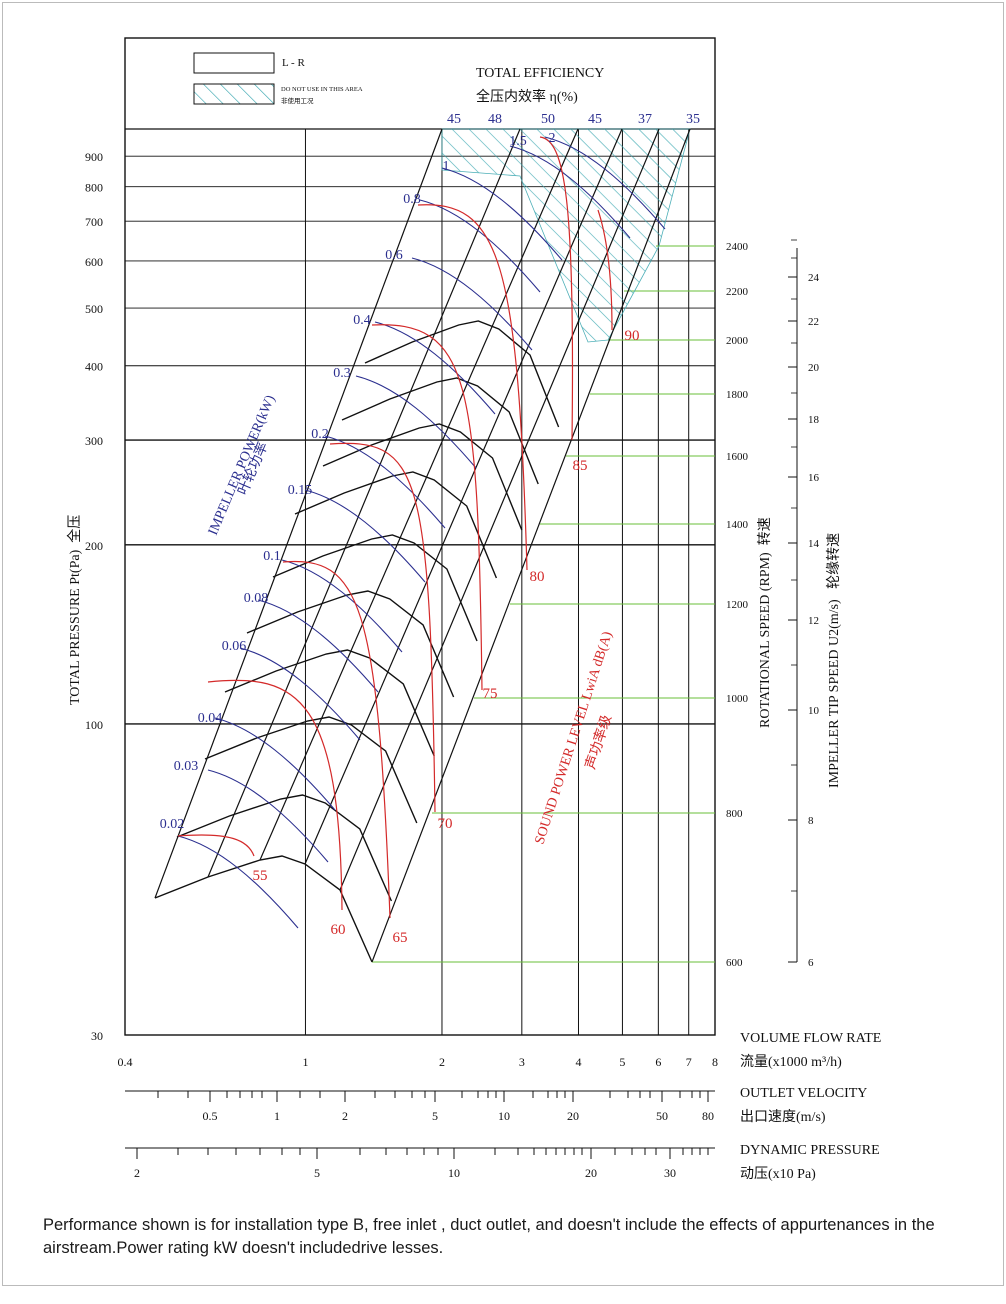 The width and height of the screenshot is (1006, 1304). Describe the element at coordinates (504, 1116) in the screenshot. I see `velocity-tick-label: 10` at that location.